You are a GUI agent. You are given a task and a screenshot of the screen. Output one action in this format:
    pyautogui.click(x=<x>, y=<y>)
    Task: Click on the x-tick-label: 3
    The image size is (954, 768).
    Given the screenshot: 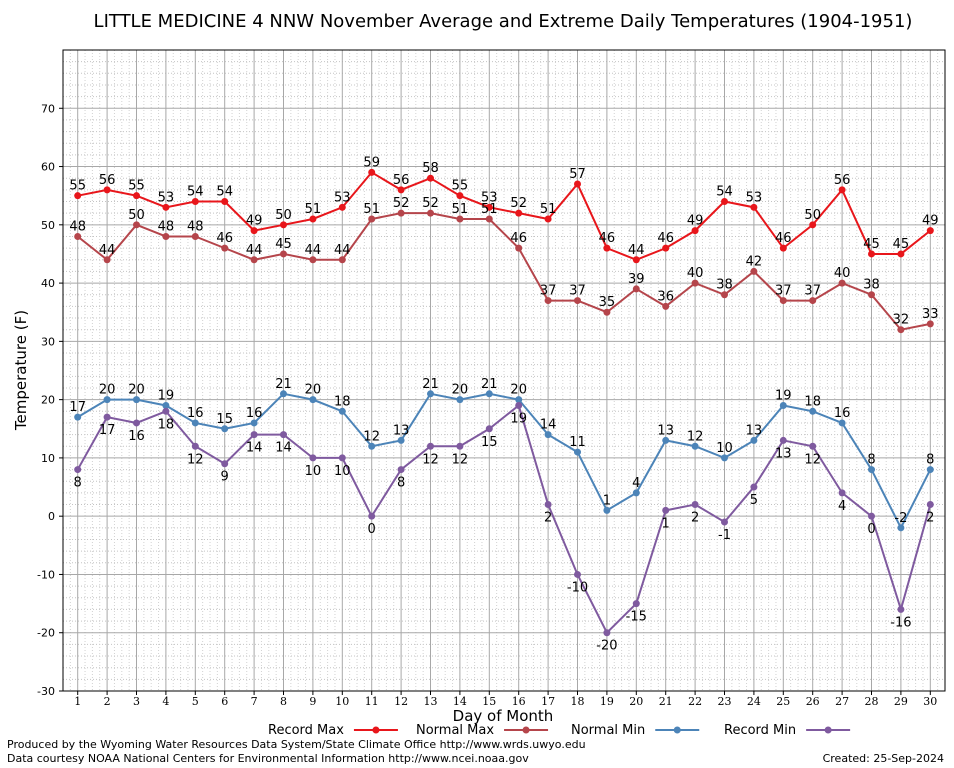 What is the action you would take?
    pyautogui.click(x=136, y=701)
    